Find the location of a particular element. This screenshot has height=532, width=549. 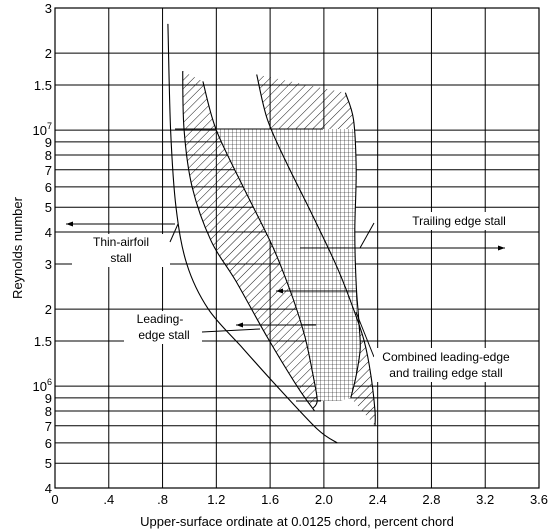

x-tick-label: 2.8 is located at coordinates (431, 499).